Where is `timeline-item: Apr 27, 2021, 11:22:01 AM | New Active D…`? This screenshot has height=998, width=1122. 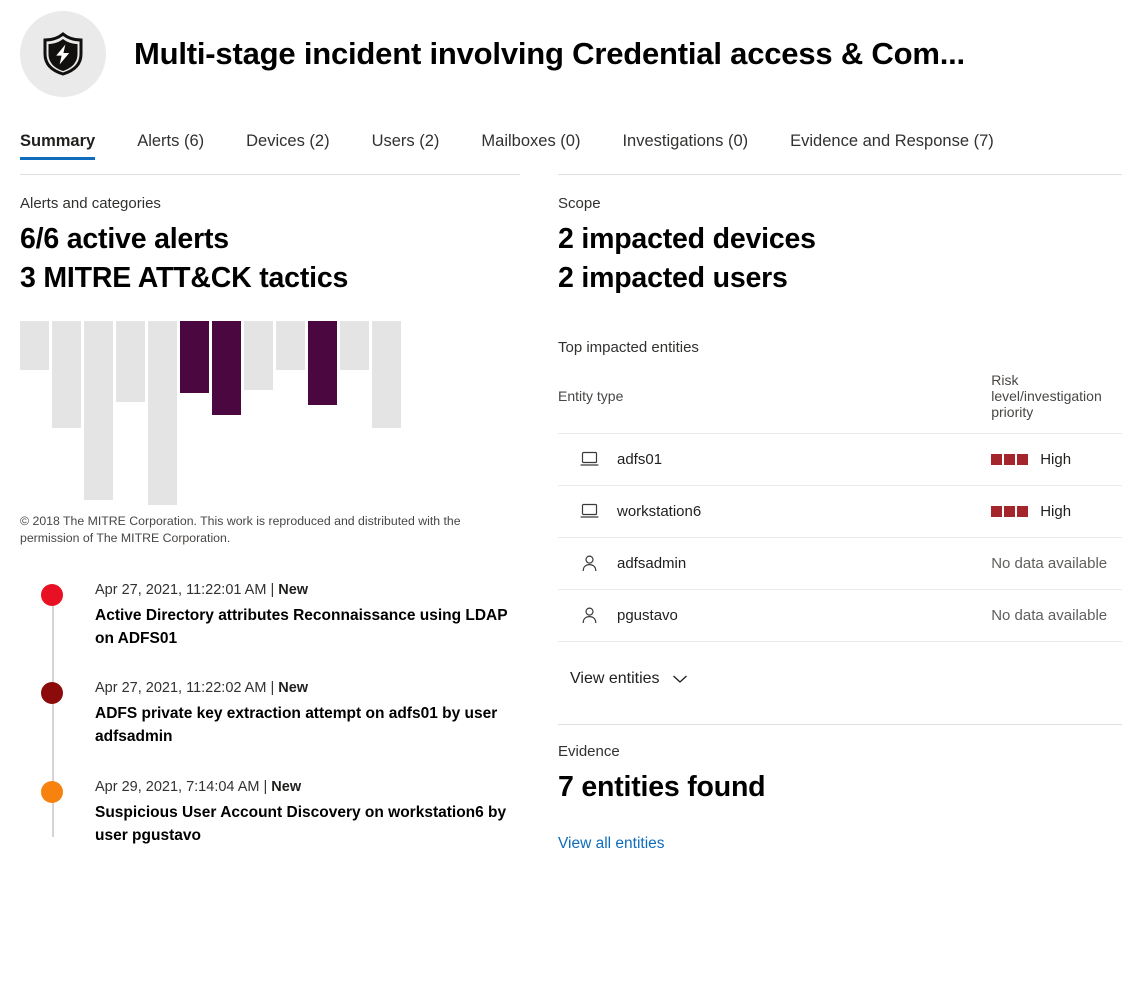
timeline-item: Apr 27, 2021, 11:22:01 AM | New Active D… is located at coordinates (270, 616).